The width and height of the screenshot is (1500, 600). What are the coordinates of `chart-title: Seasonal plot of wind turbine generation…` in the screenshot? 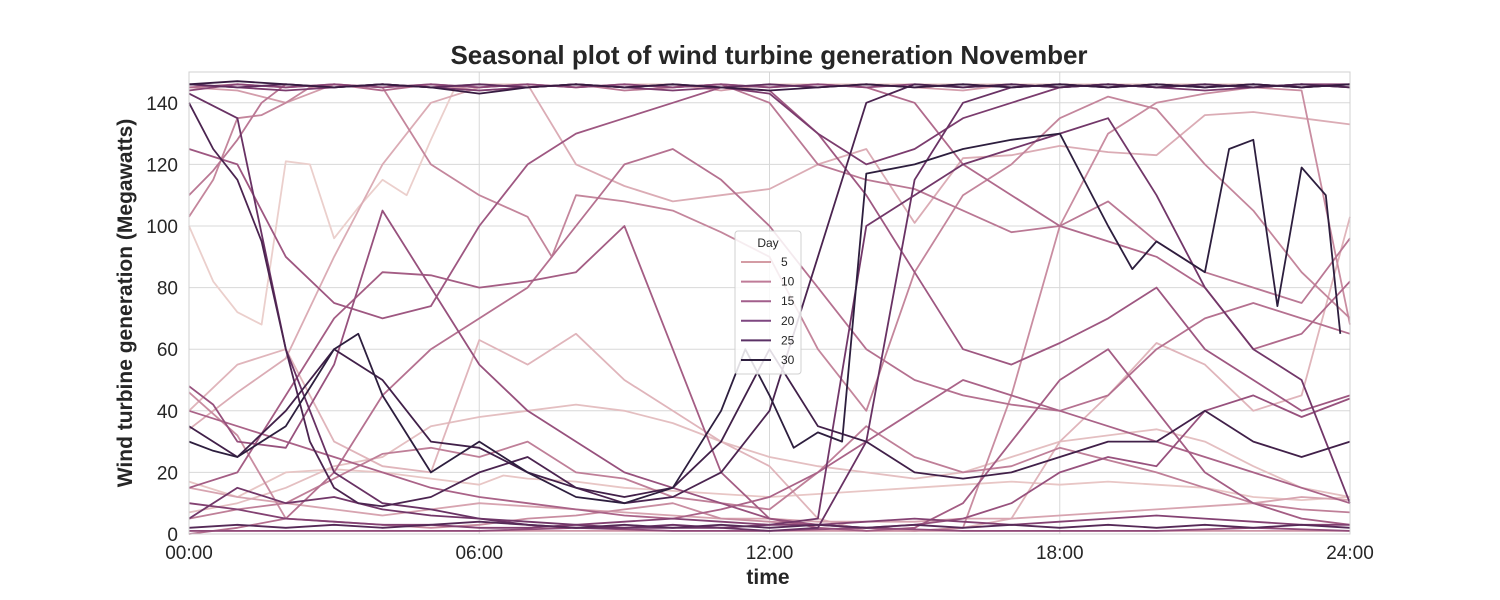 It's located at (768, 55).